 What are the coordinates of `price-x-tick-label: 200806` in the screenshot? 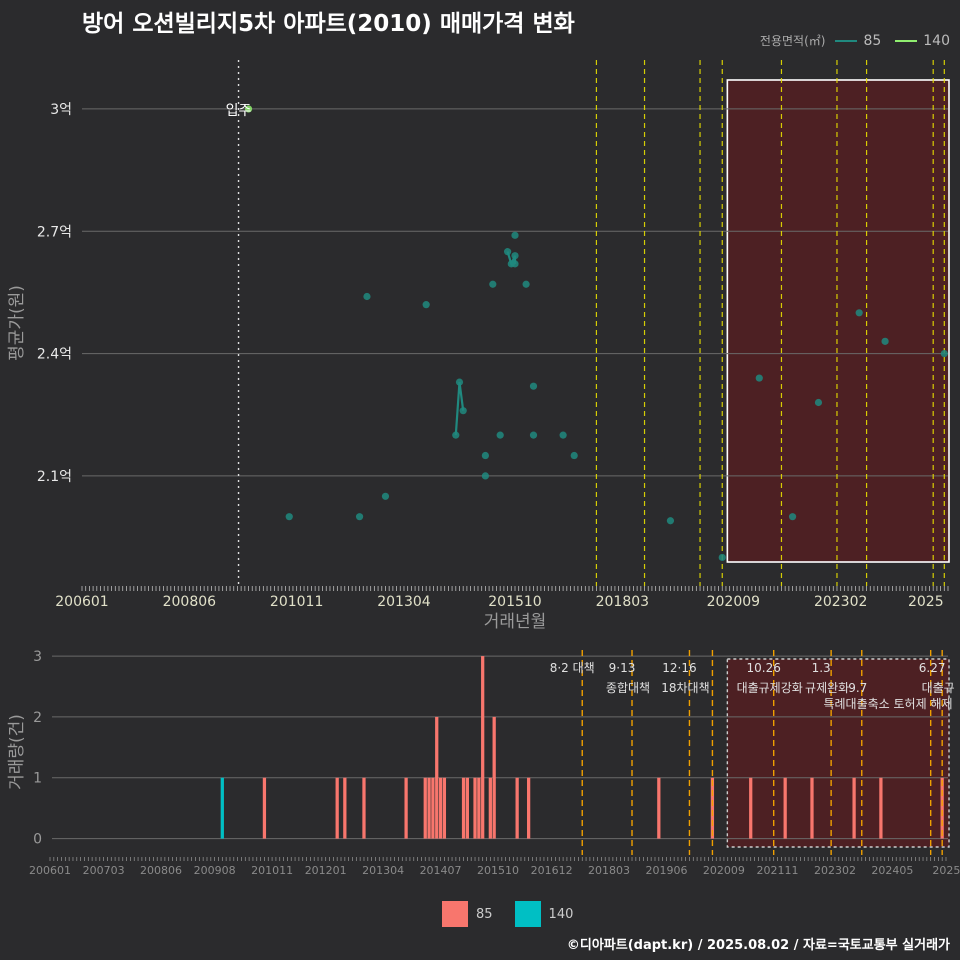 It's located at (190, 602).